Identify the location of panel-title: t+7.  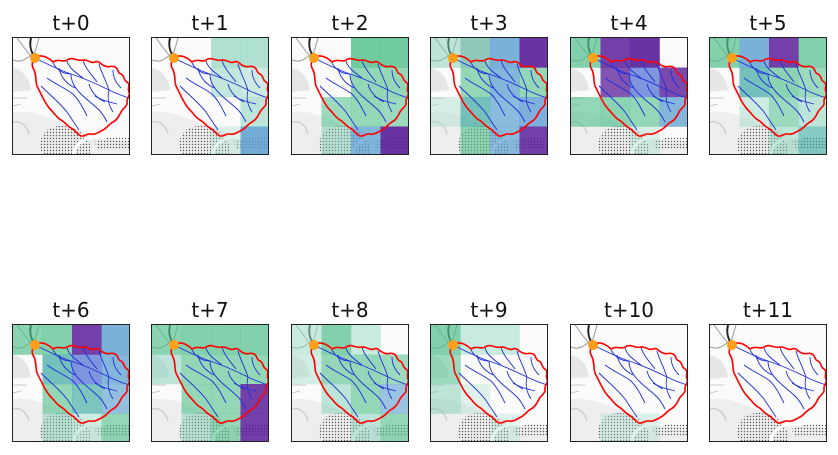
(210, 310).